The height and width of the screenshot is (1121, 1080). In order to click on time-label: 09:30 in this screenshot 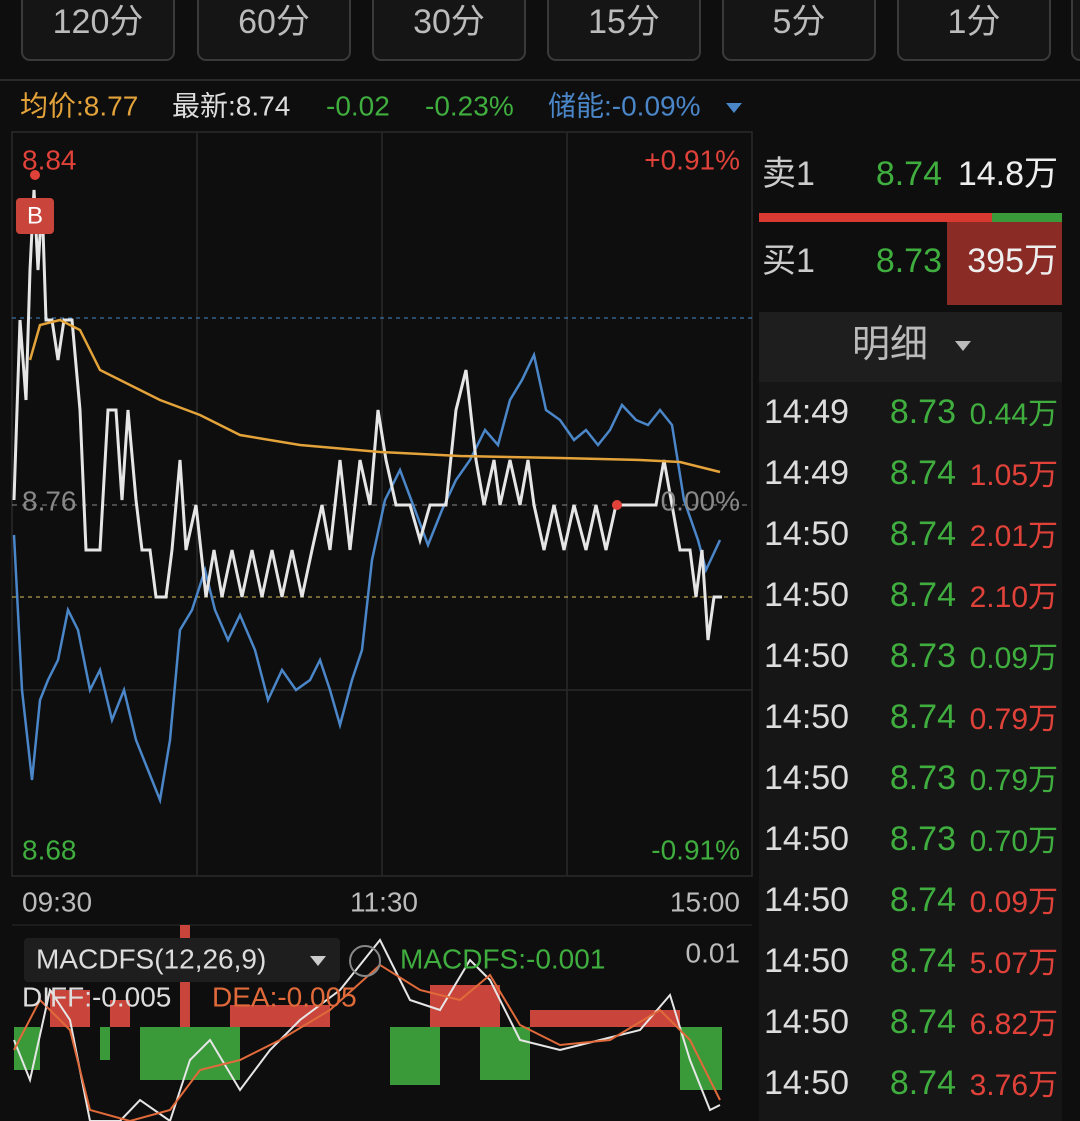, I will do `click(57, 901)`.